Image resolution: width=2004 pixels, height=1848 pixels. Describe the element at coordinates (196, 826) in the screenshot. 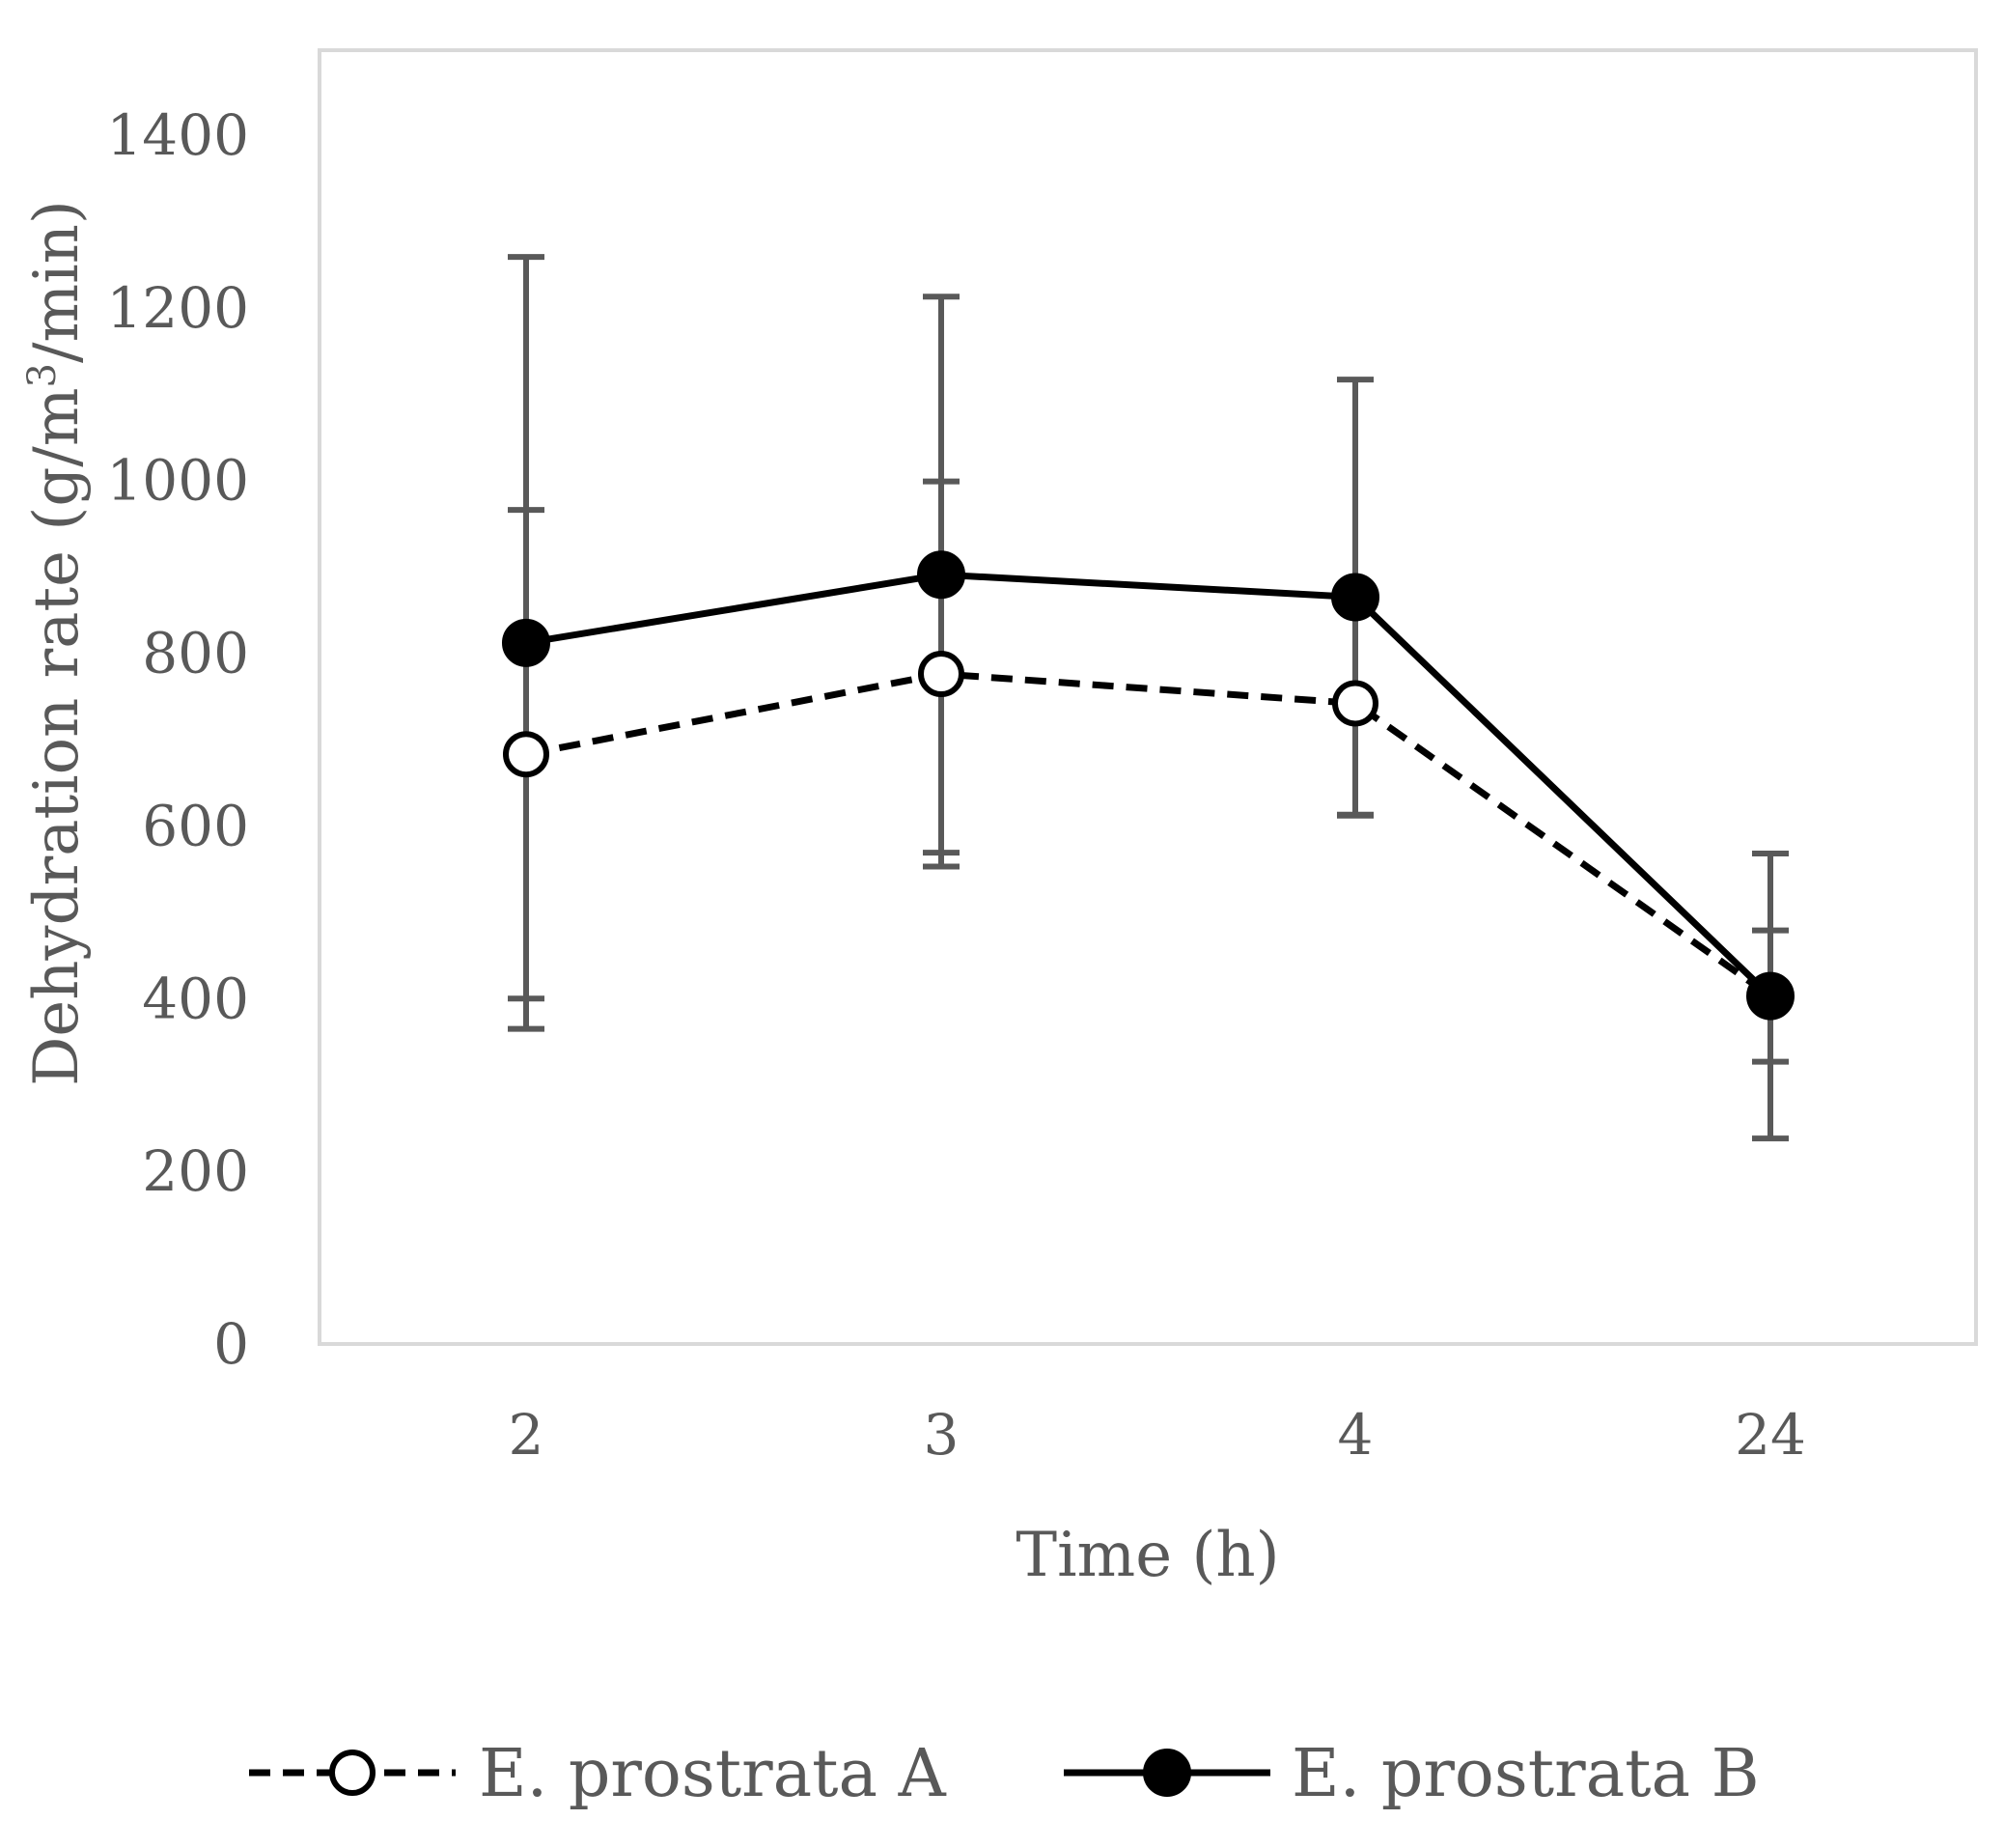

I see `y-tick-label: 600` at that location.